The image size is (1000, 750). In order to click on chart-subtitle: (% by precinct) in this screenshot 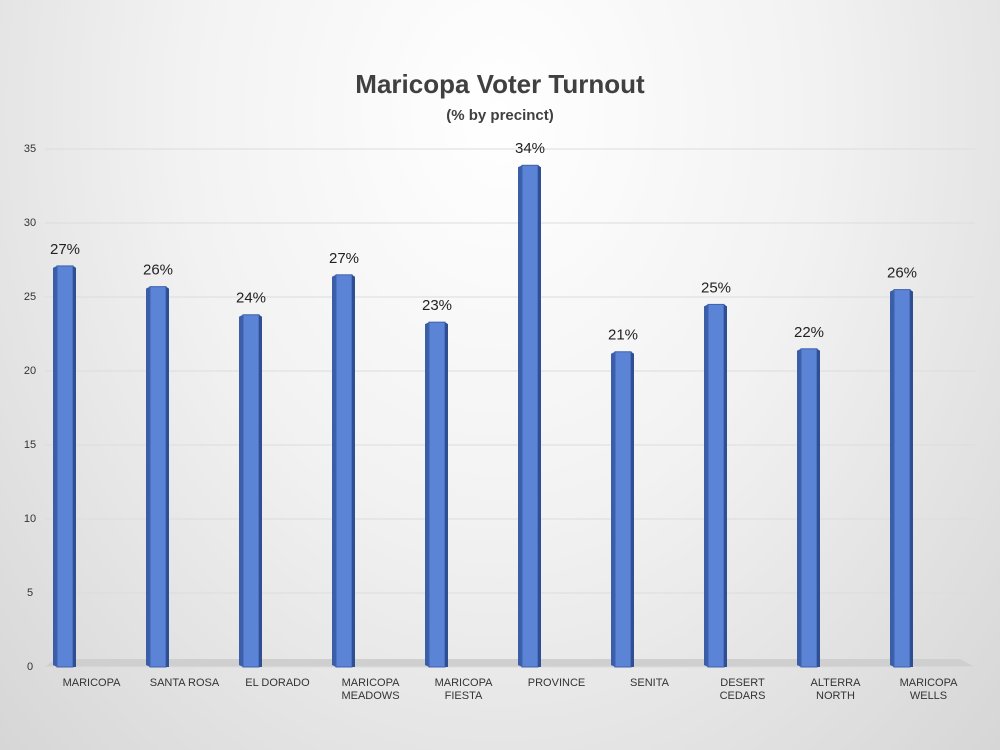, I will do `click(500, 115)`.